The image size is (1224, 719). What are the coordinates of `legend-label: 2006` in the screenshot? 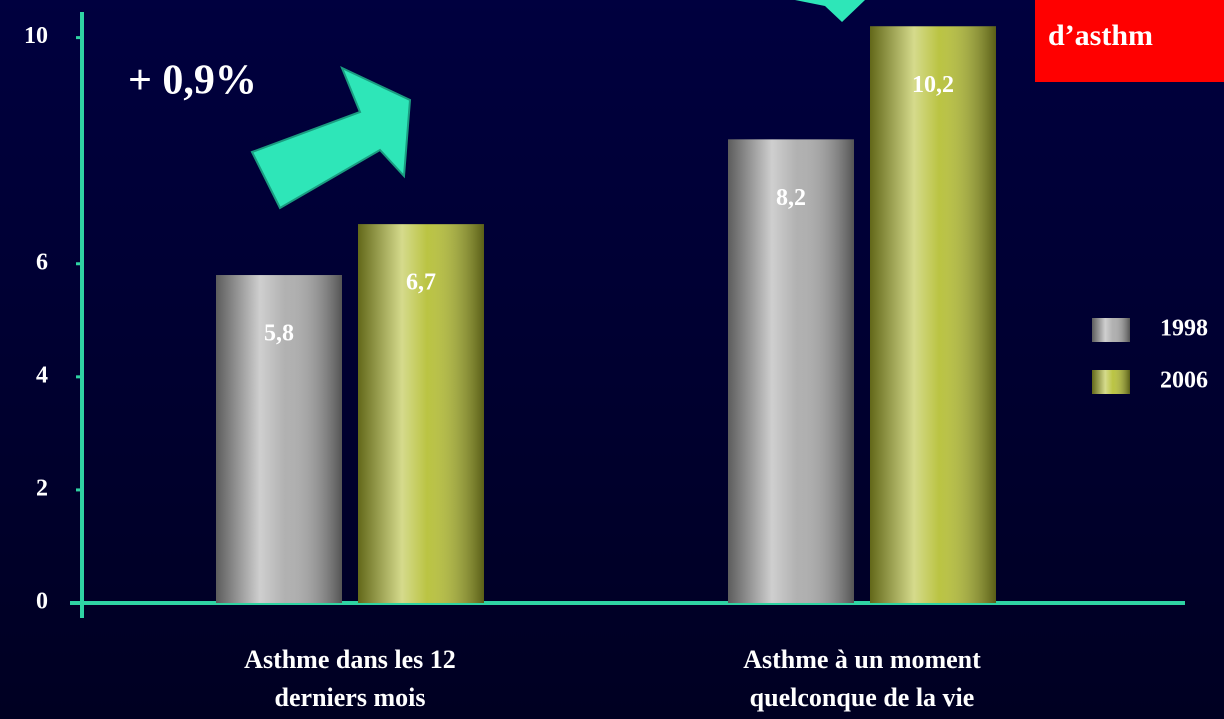 It's located at (1184, 381).